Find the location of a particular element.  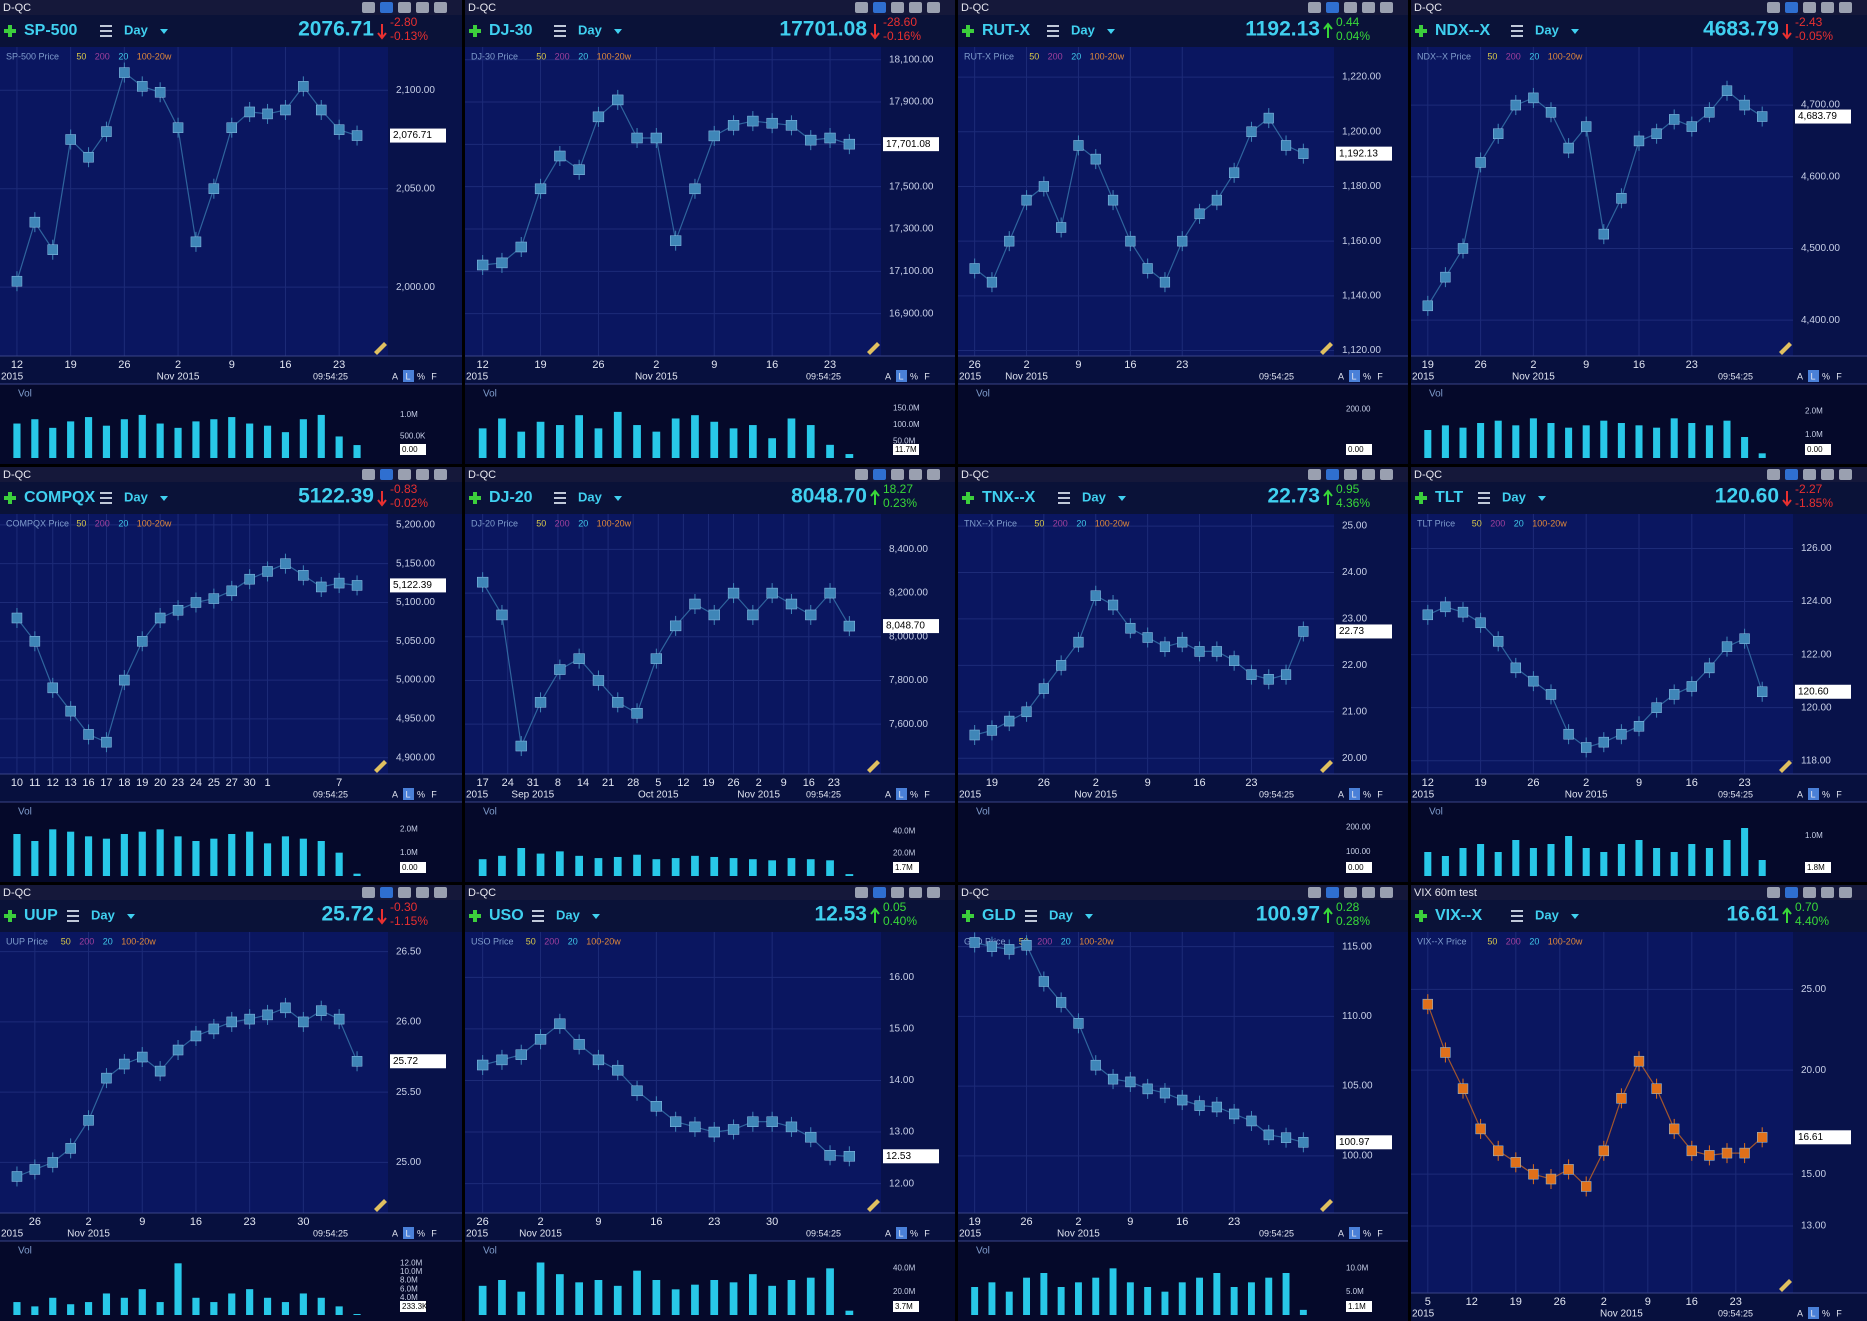

symbol: RUT-X is located at coordinates (1006, 30).